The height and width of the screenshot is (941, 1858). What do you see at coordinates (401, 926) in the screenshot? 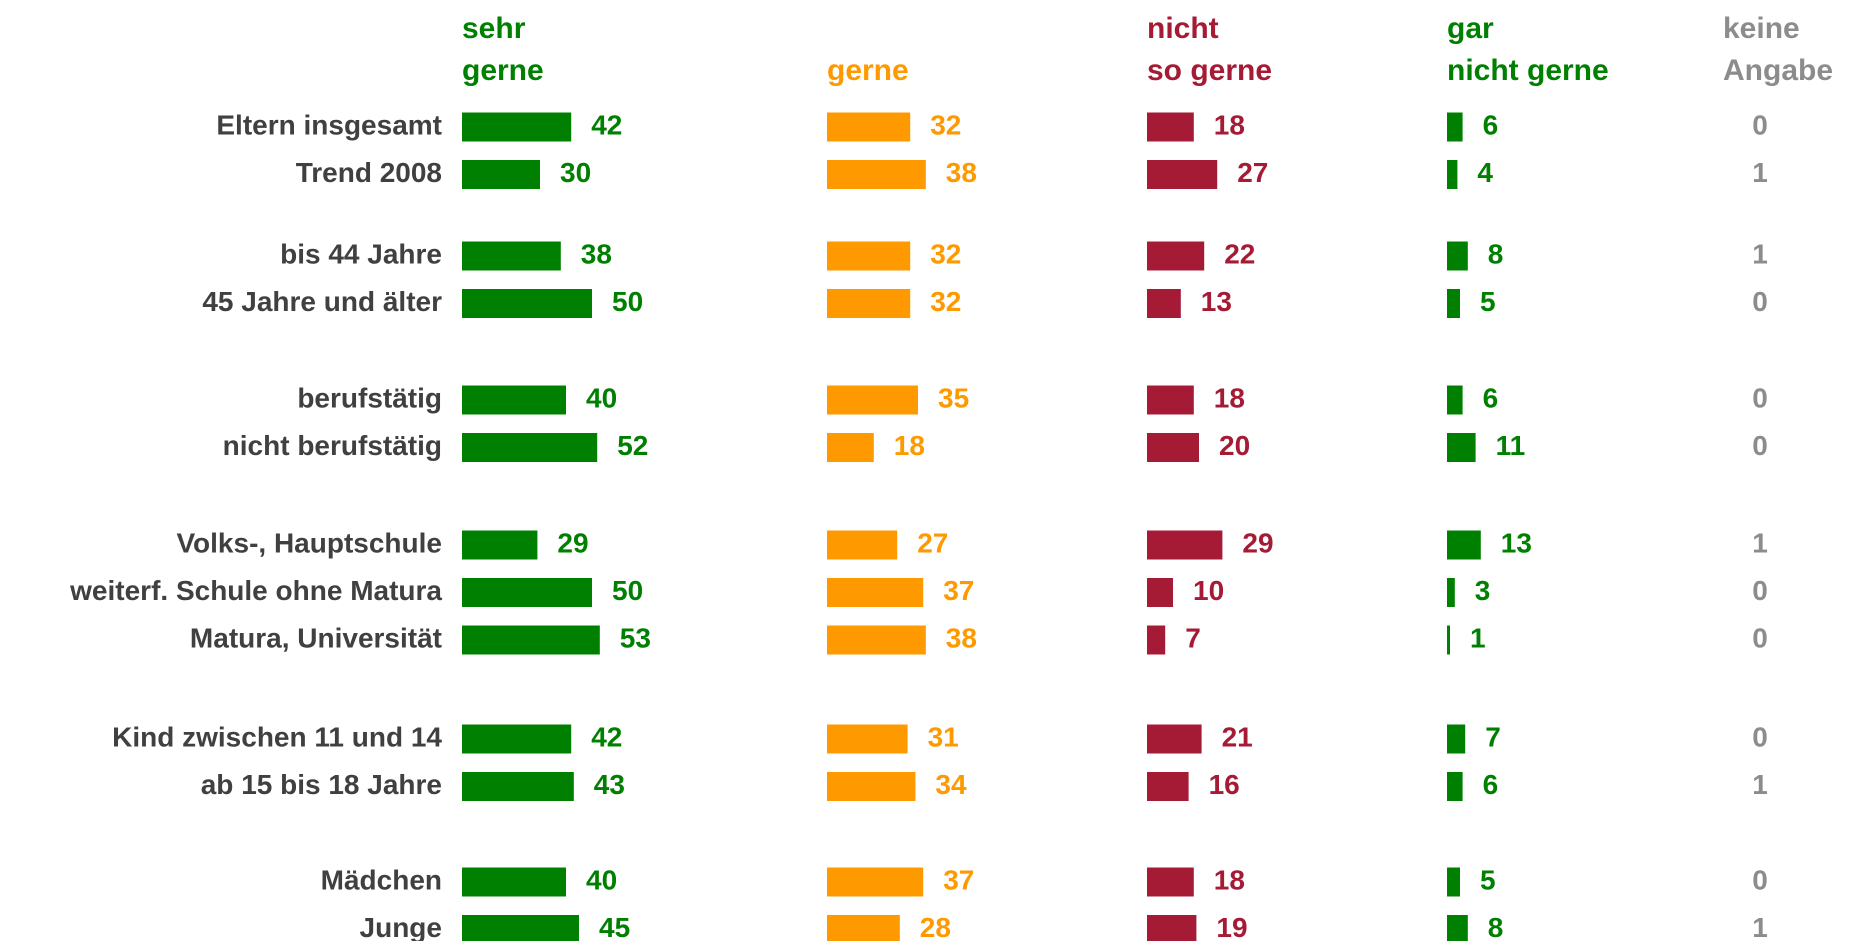
I see `row-label: Junge` at bounding box center [401, 926].